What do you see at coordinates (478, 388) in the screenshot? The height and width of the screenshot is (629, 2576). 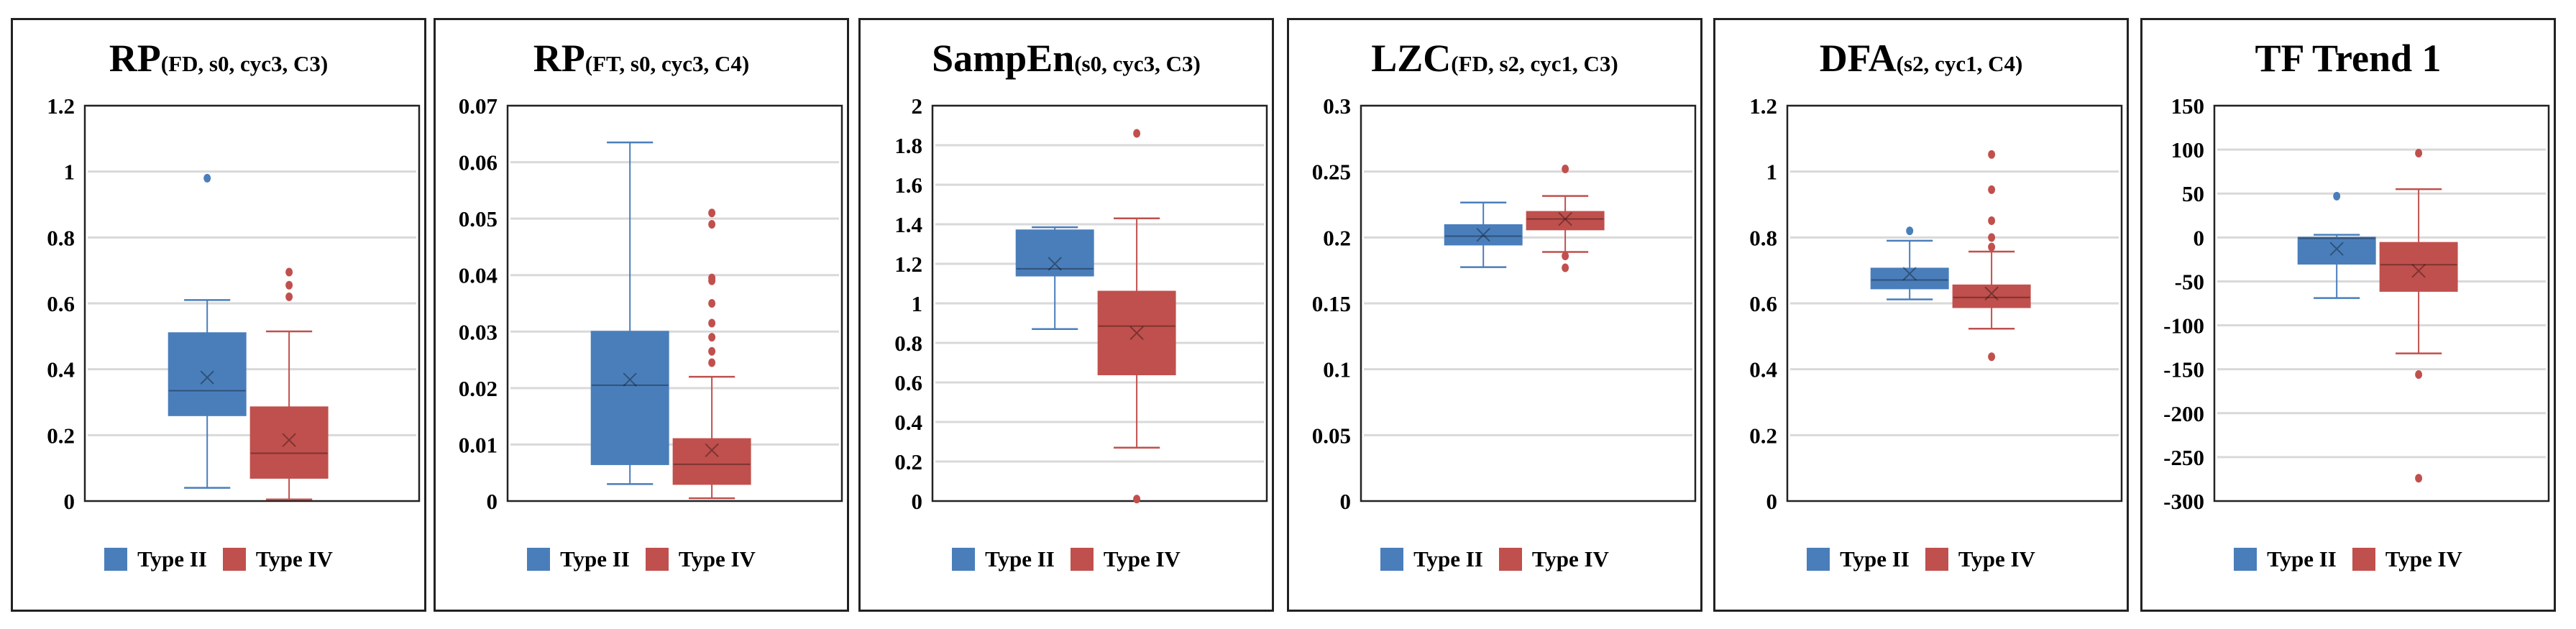 I see `y-tick-label: 0.02` at bounding box center [478, 388].